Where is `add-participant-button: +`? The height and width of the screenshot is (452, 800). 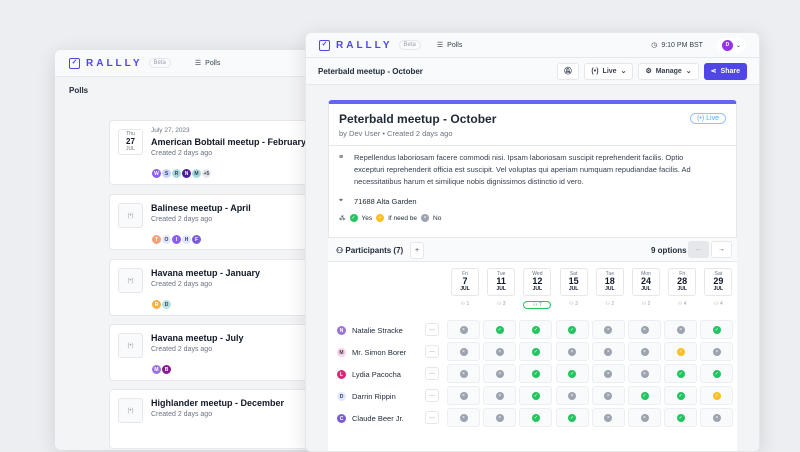
add-participant-button: + is located at coordinates (417, 250).